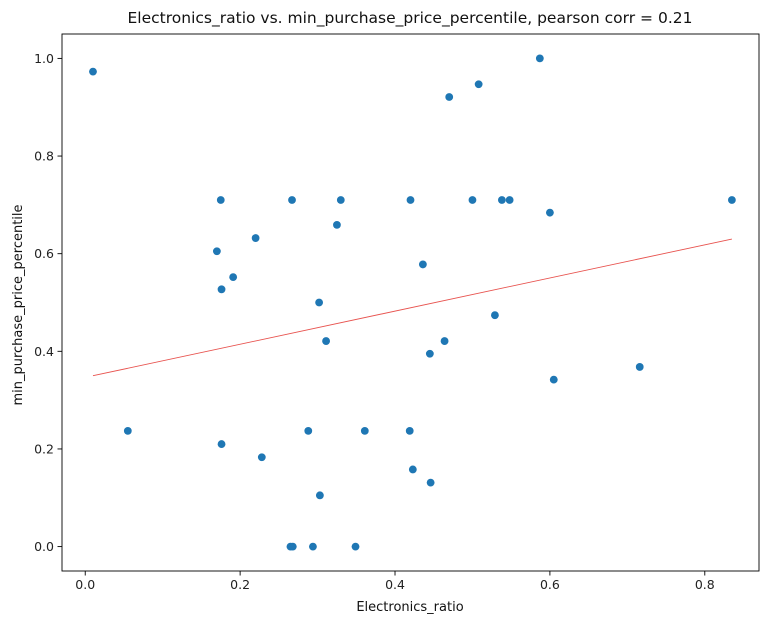  I want to click on y-axis-label: min_purchase_price_percentile, so click(18, 304).